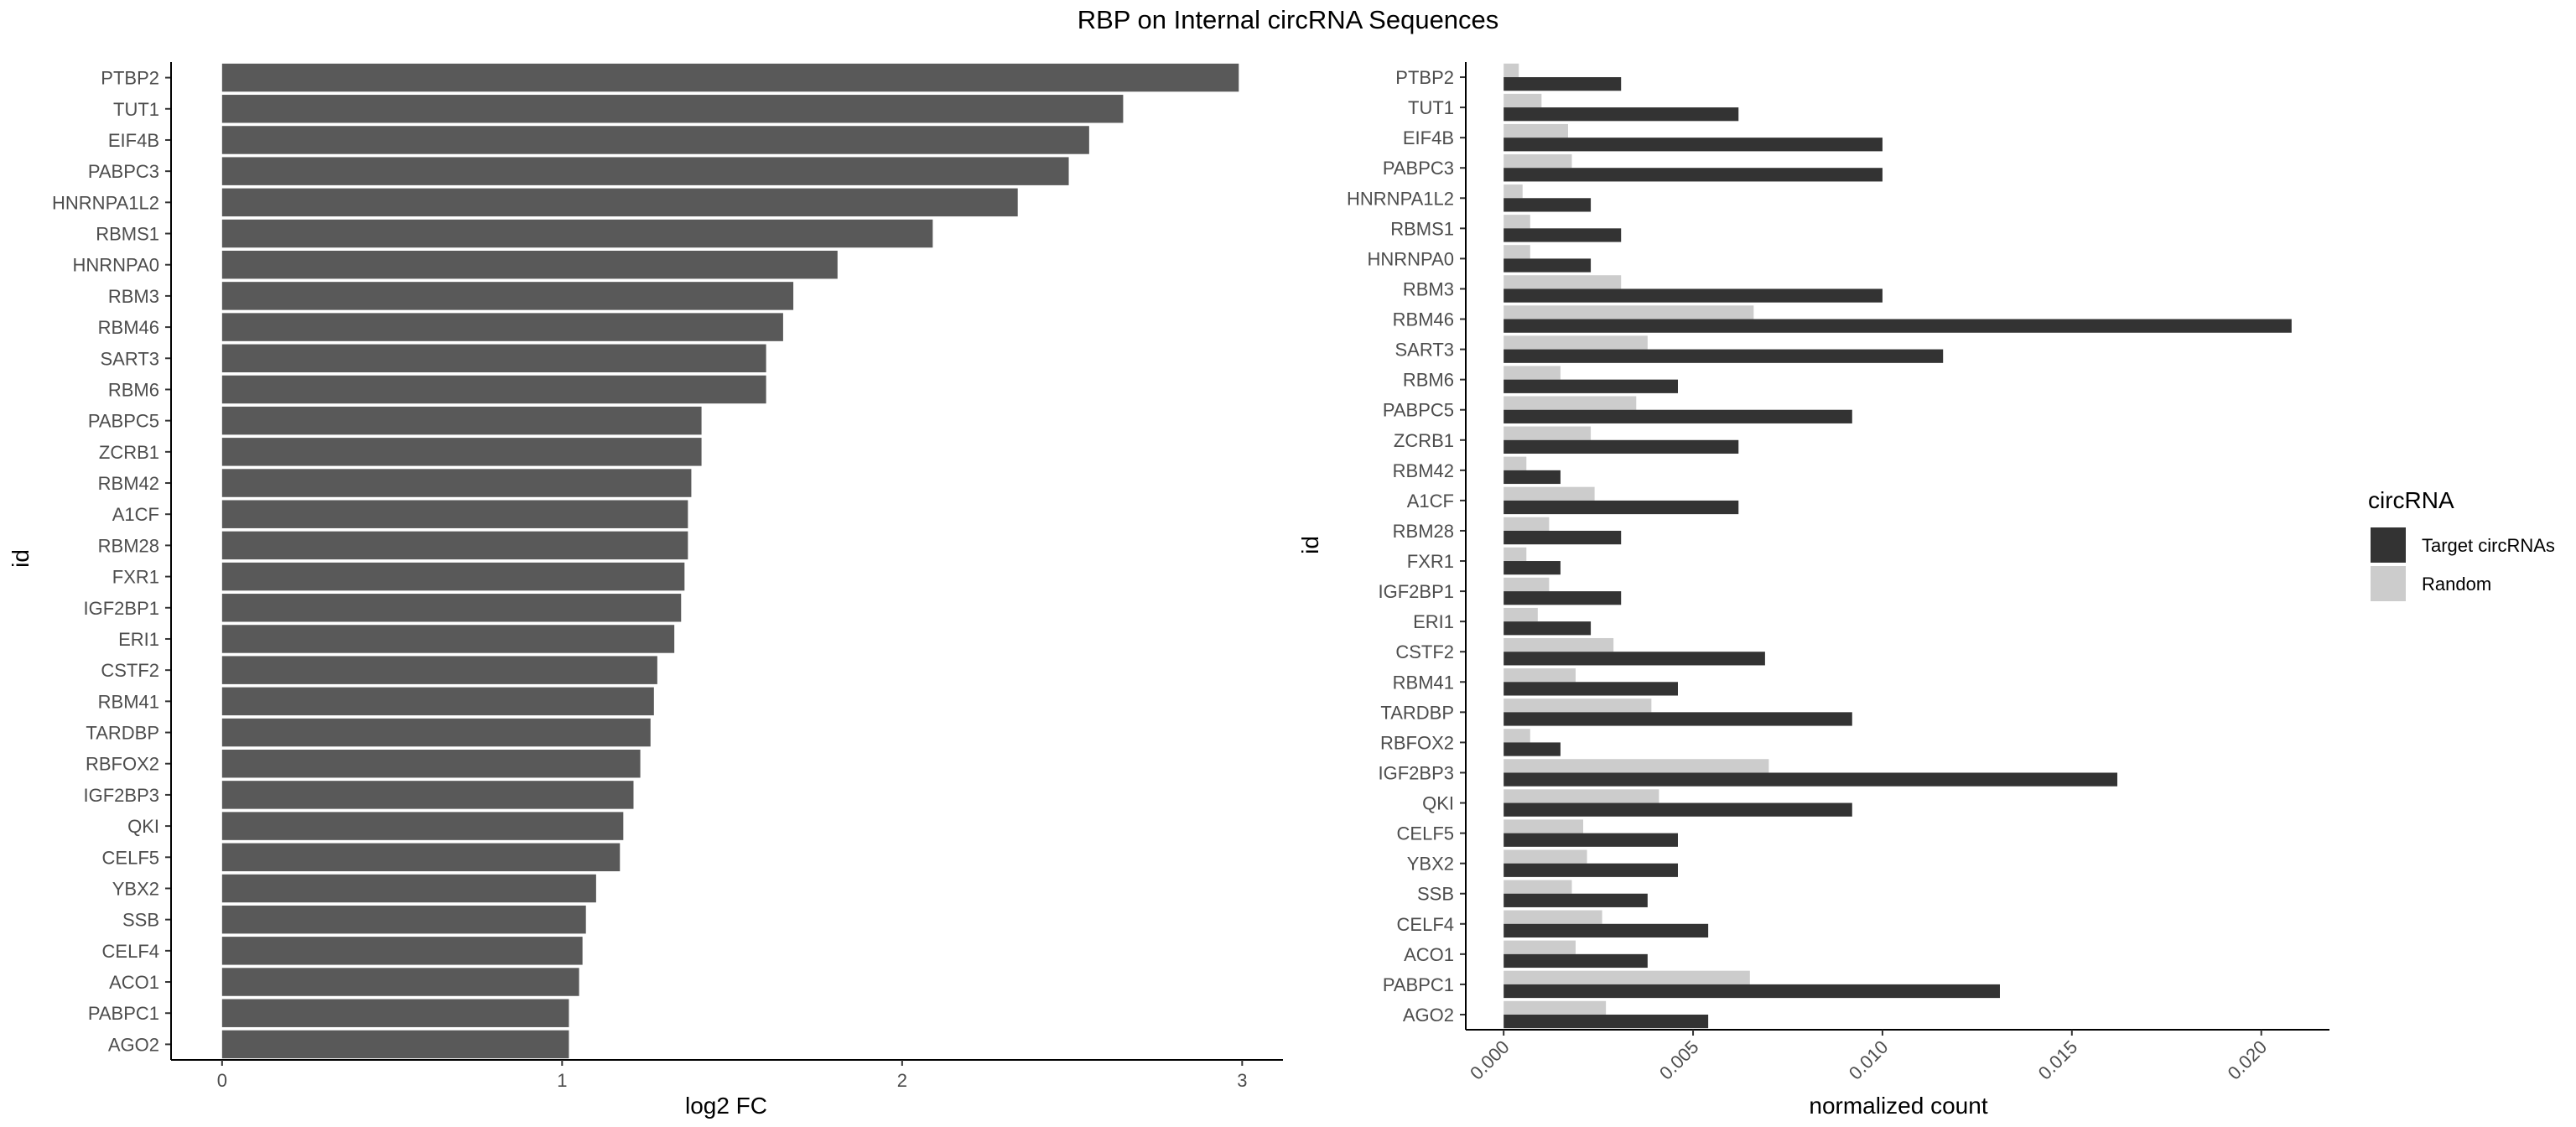  What do you see at coordinates (2058, 1060) in the screenshot?
I see `x-tick-label: 0.015` at bounding box center [2058, 1060].